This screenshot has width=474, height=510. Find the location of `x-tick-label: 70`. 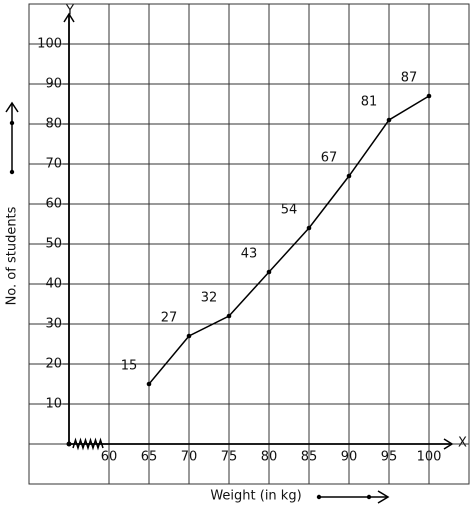

x-tick-label: 70 is located at coordinates (189, 457).